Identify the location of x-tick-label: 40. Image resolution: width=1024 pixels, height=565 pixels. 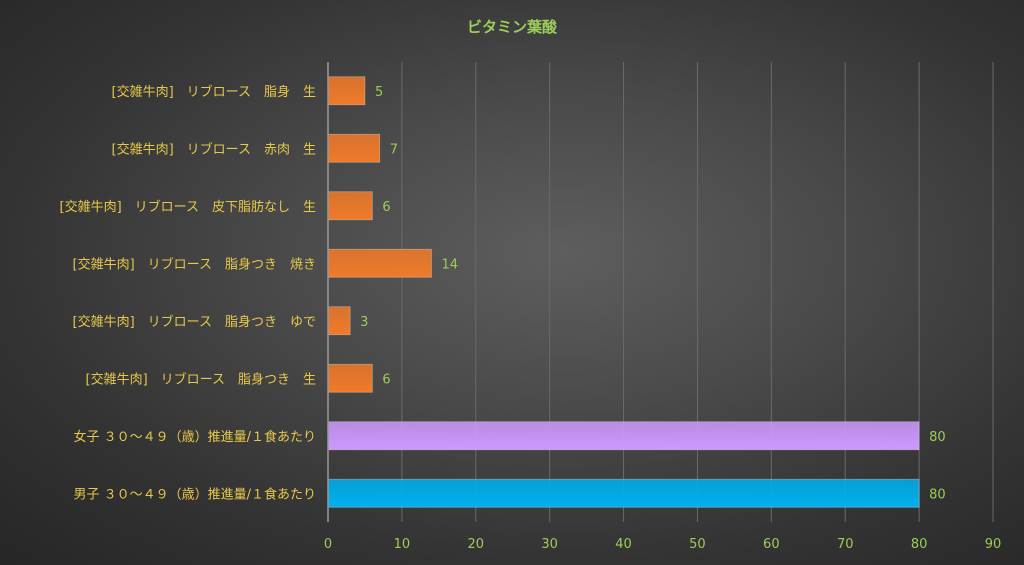
(623, 544).